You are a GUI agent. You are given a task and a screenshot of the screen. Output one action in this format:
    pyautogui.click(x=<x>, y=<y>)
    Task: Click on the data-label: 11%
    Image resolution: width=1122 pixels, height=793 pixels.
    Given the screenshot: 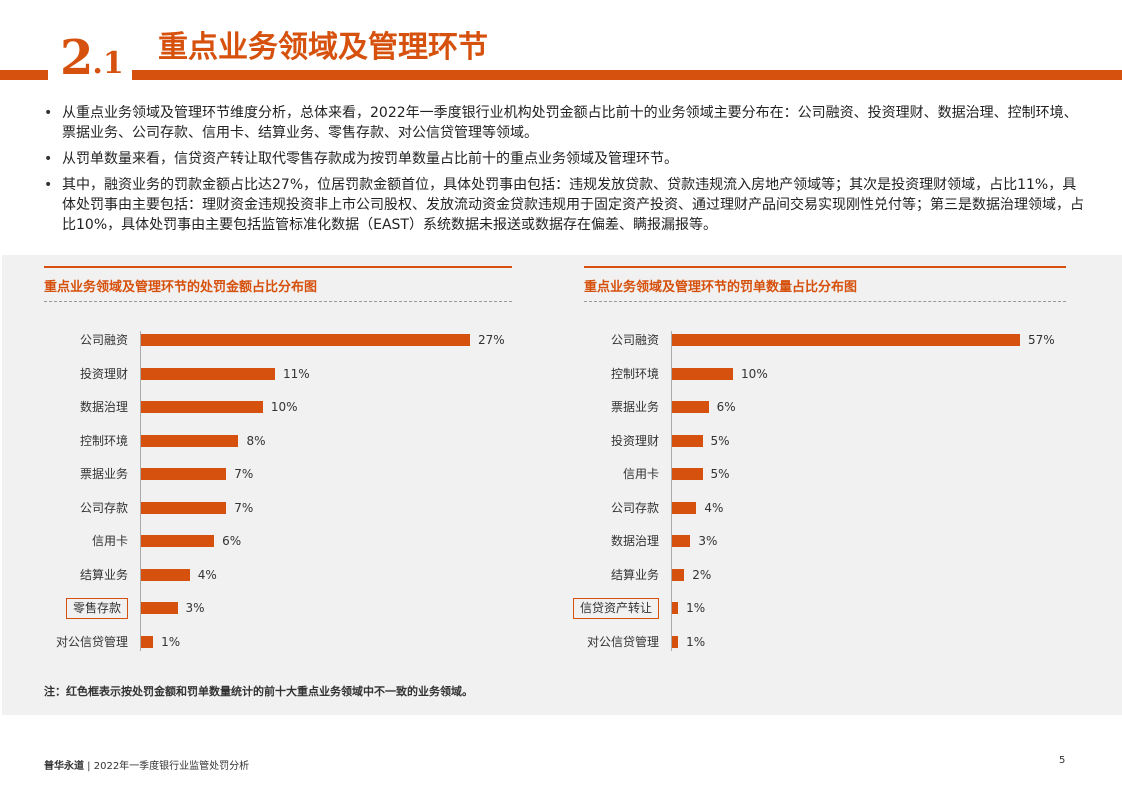 What is the action you would take?
    pyautogui.click(x=296, y=373)
    